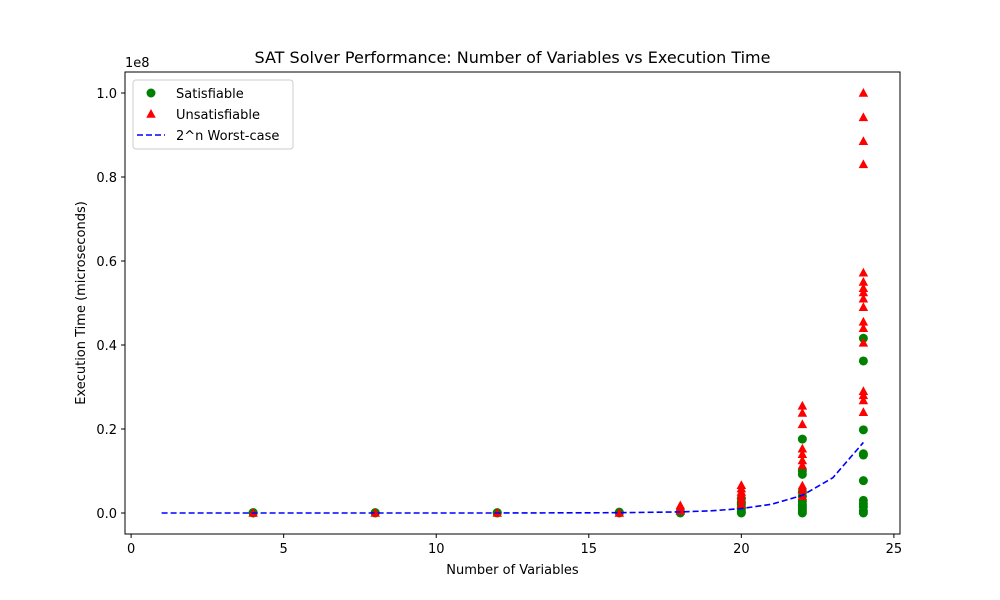  Describe the element at coordinates (284, 549) in the screenshot. I see `x-tick-label: 5` at that location.